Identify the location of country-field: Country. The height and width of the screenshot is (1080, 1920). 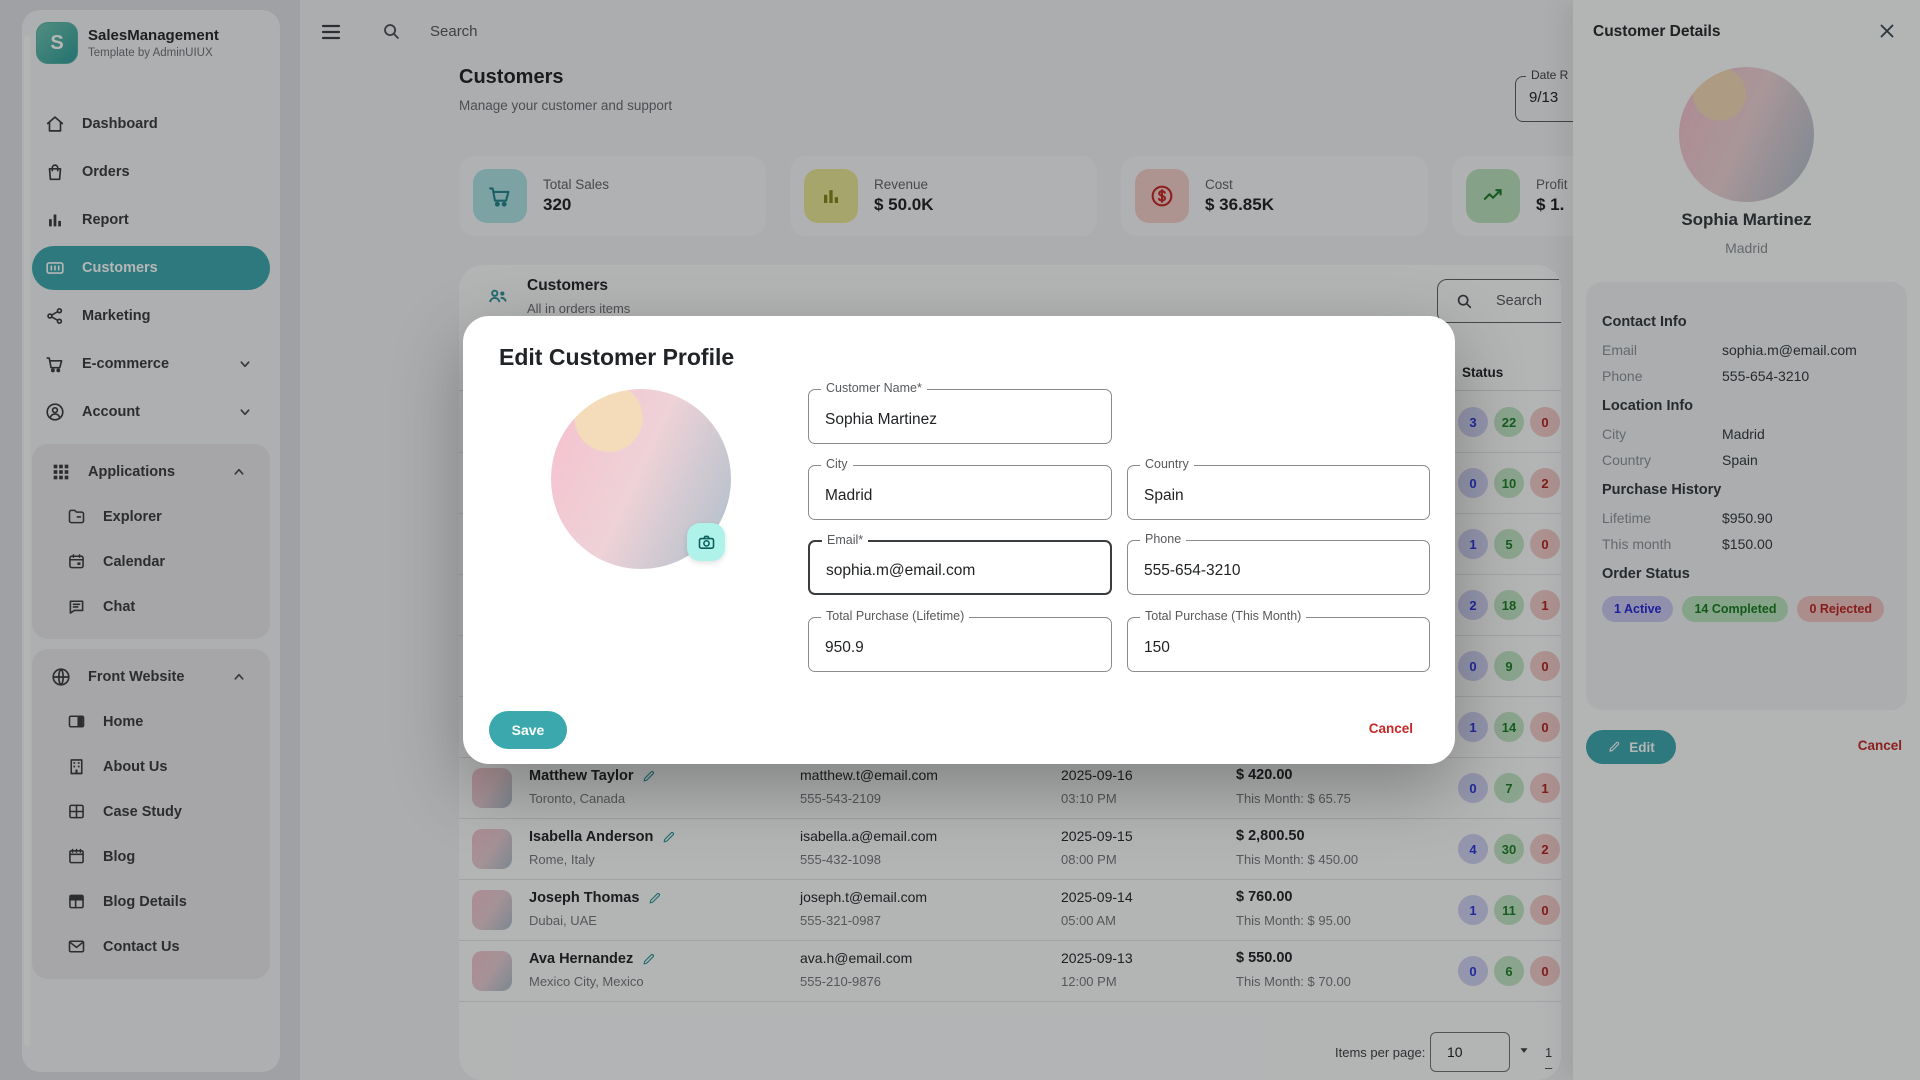
(1278, 488).